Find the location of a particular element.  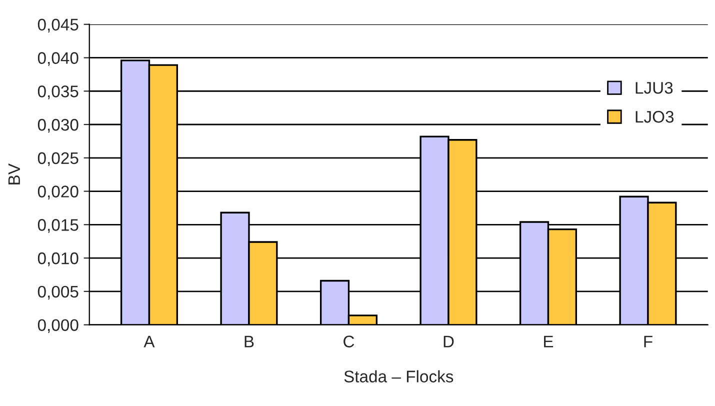

y-tick-label: 0,025 is located at coordinates (58, 159).